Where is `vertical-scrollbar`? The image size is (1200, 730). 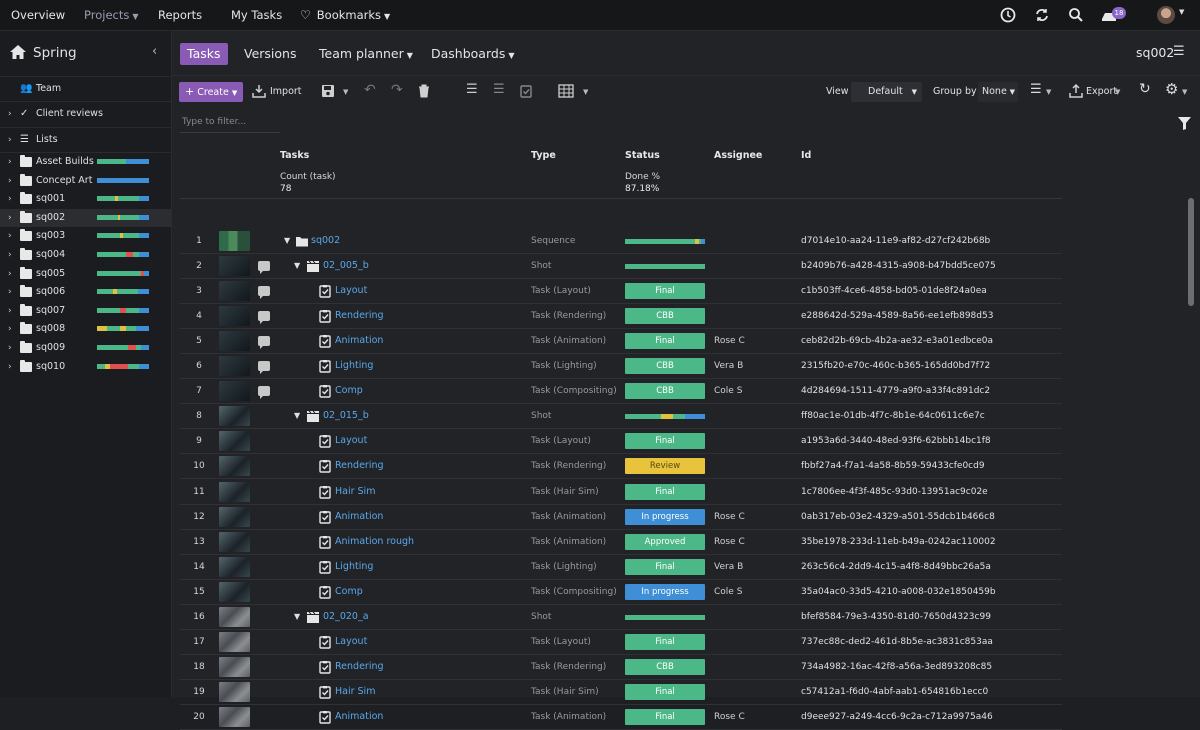
vertical-scrollbar is located at coordinates (1191, 252).